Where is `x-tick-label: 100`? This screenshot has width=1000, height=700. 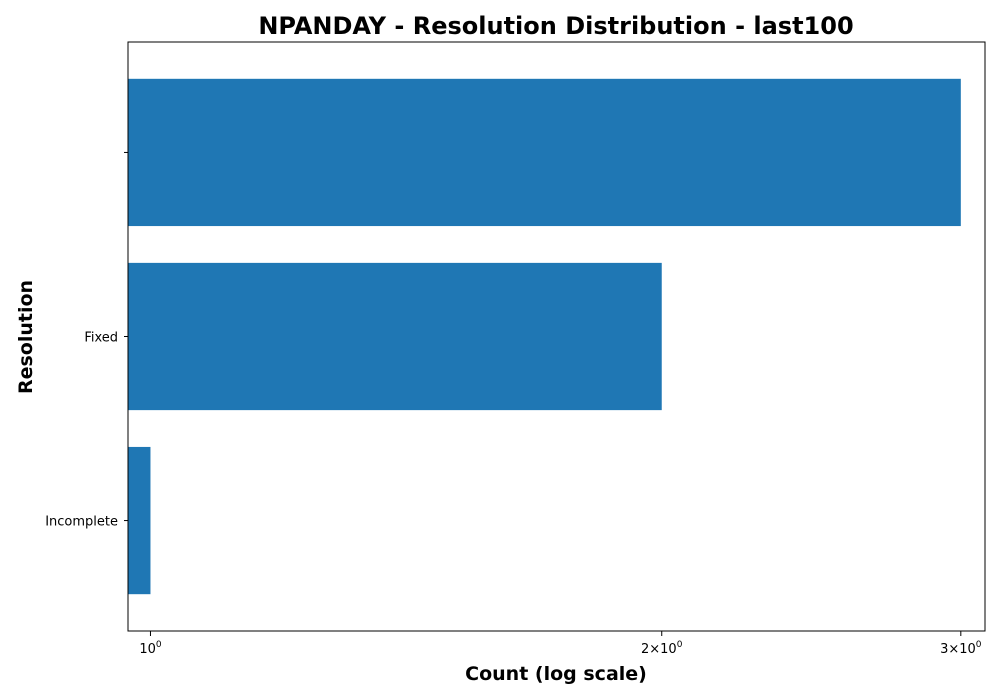 x-tick-label: 100 is located at coordinates (150, 648).